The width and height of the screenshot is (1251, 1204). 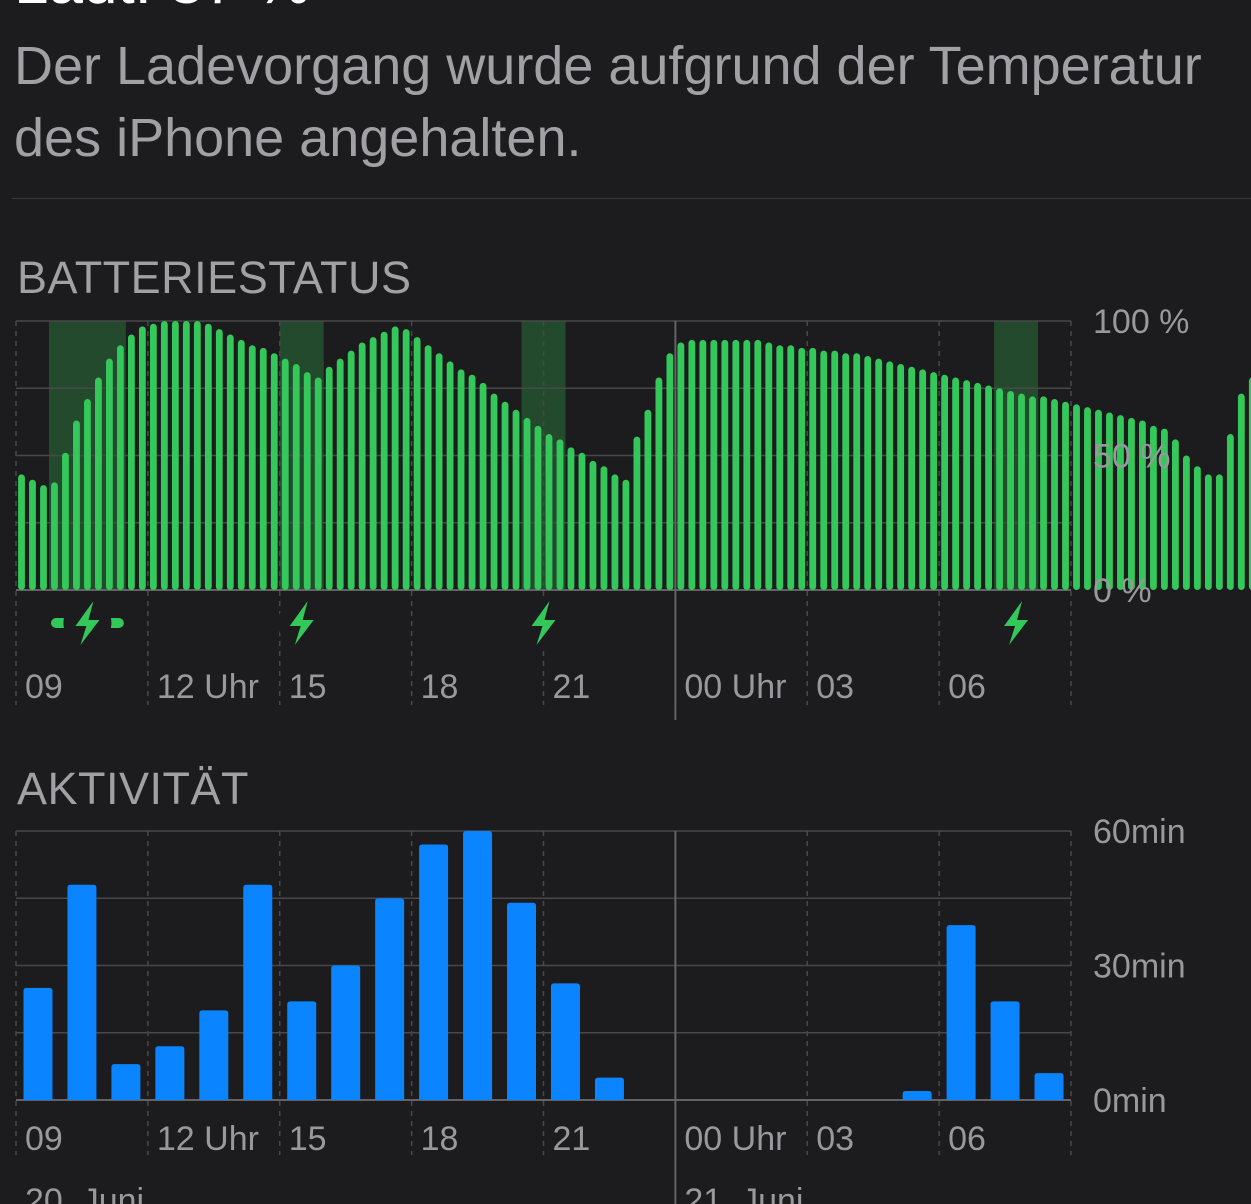 I want to click on activity-y-tick-label: 30min, so click(x=1139, y=967).